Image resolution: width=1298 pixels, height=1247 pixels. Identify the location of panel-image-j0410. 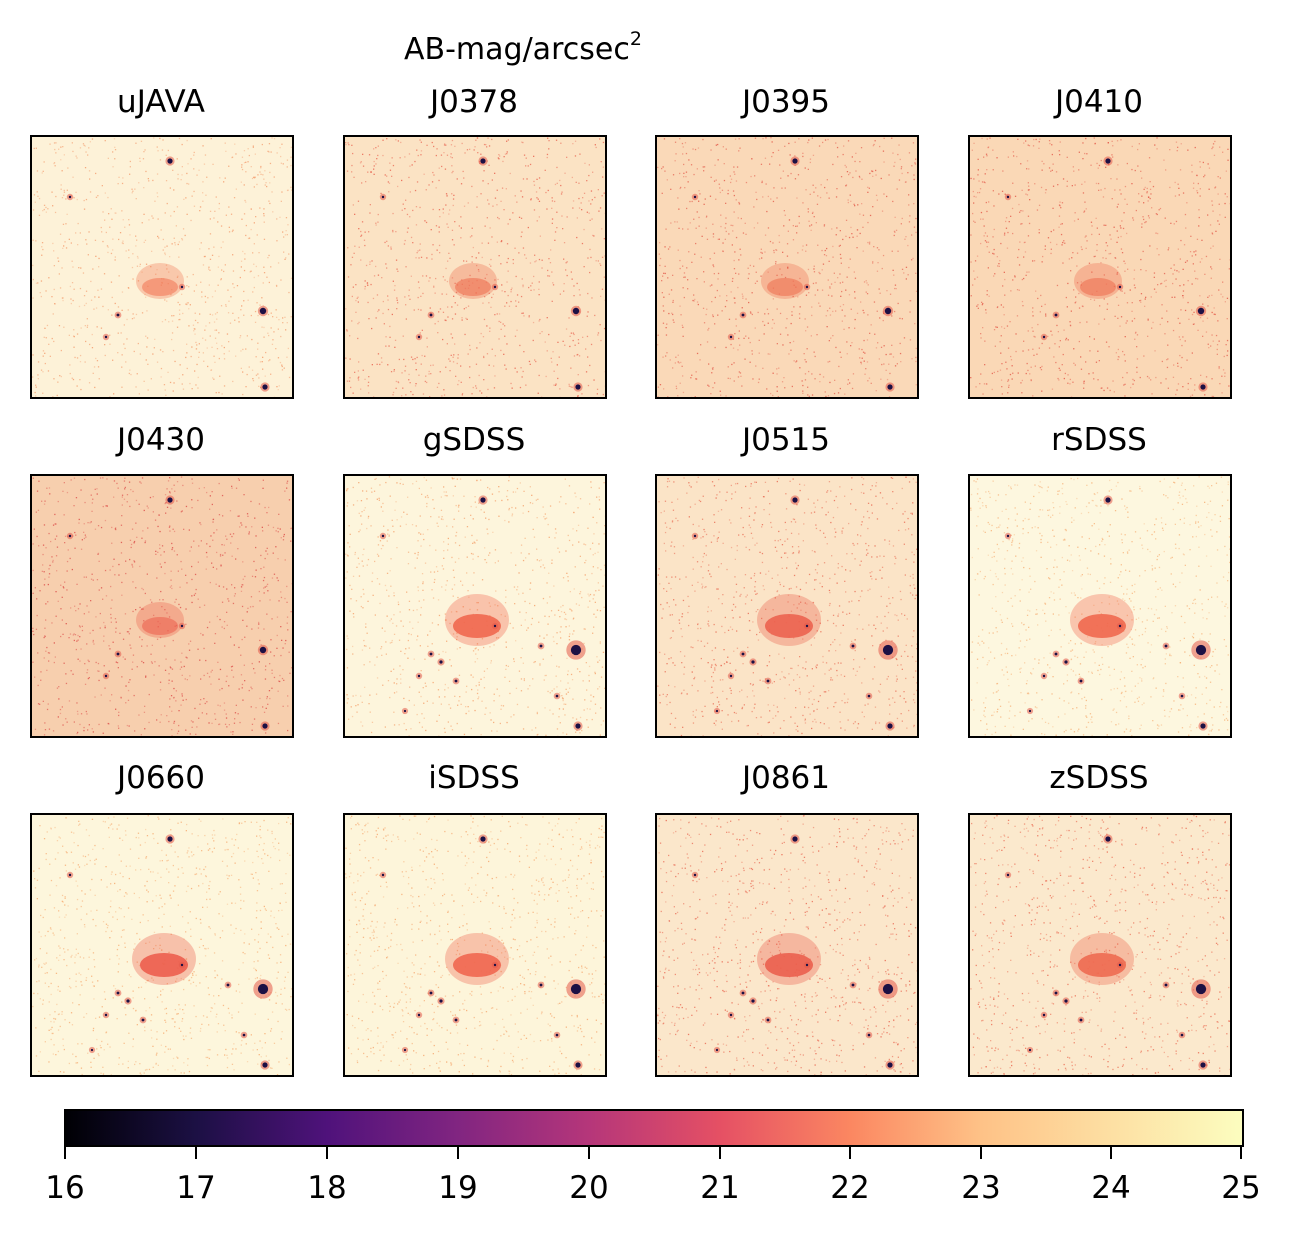
(1100, 267).